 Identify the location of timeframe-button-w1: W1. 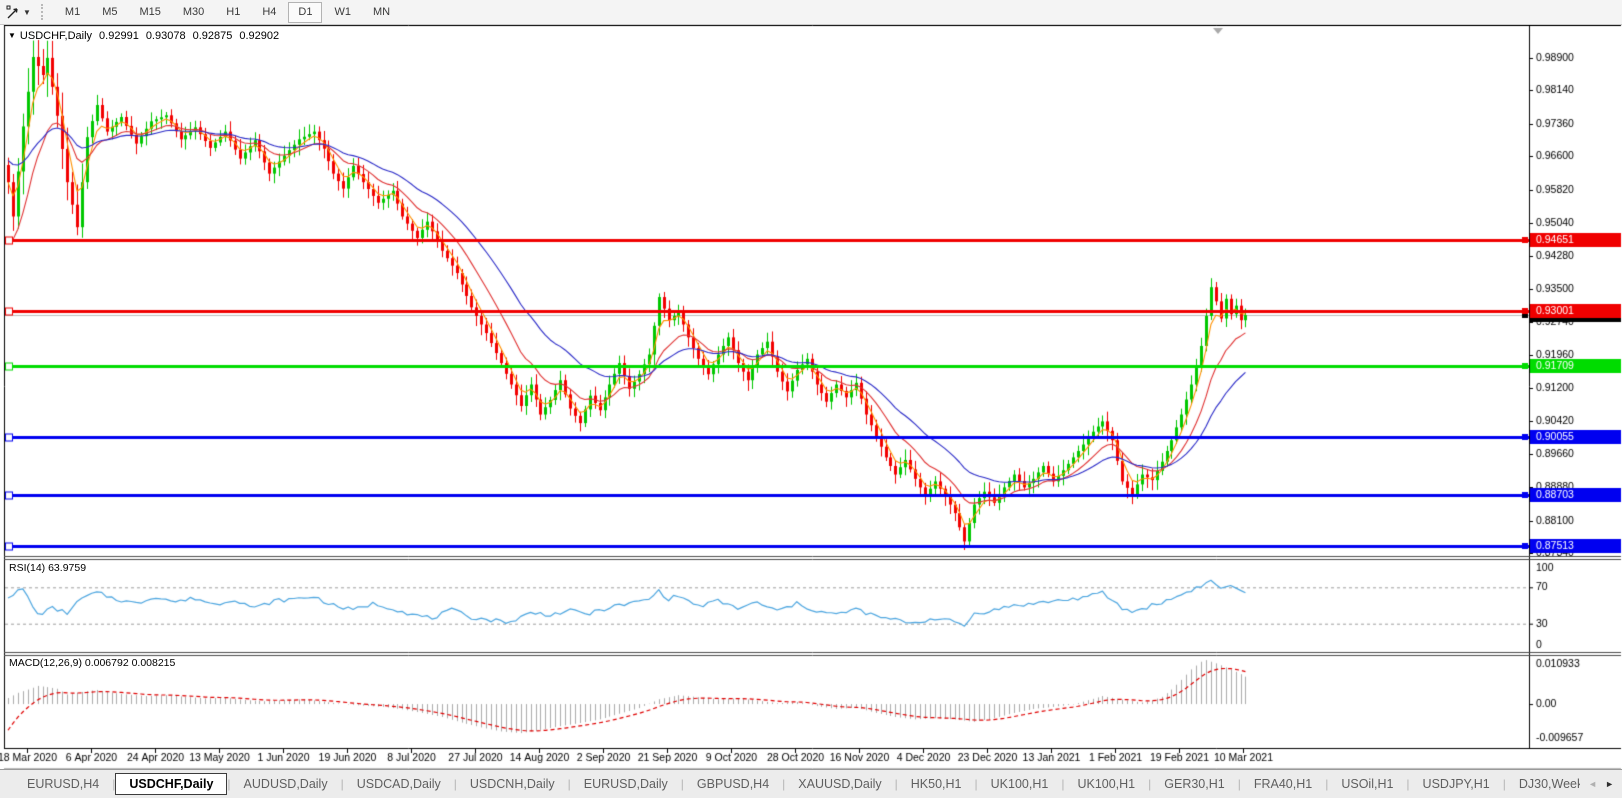
(342, 11).